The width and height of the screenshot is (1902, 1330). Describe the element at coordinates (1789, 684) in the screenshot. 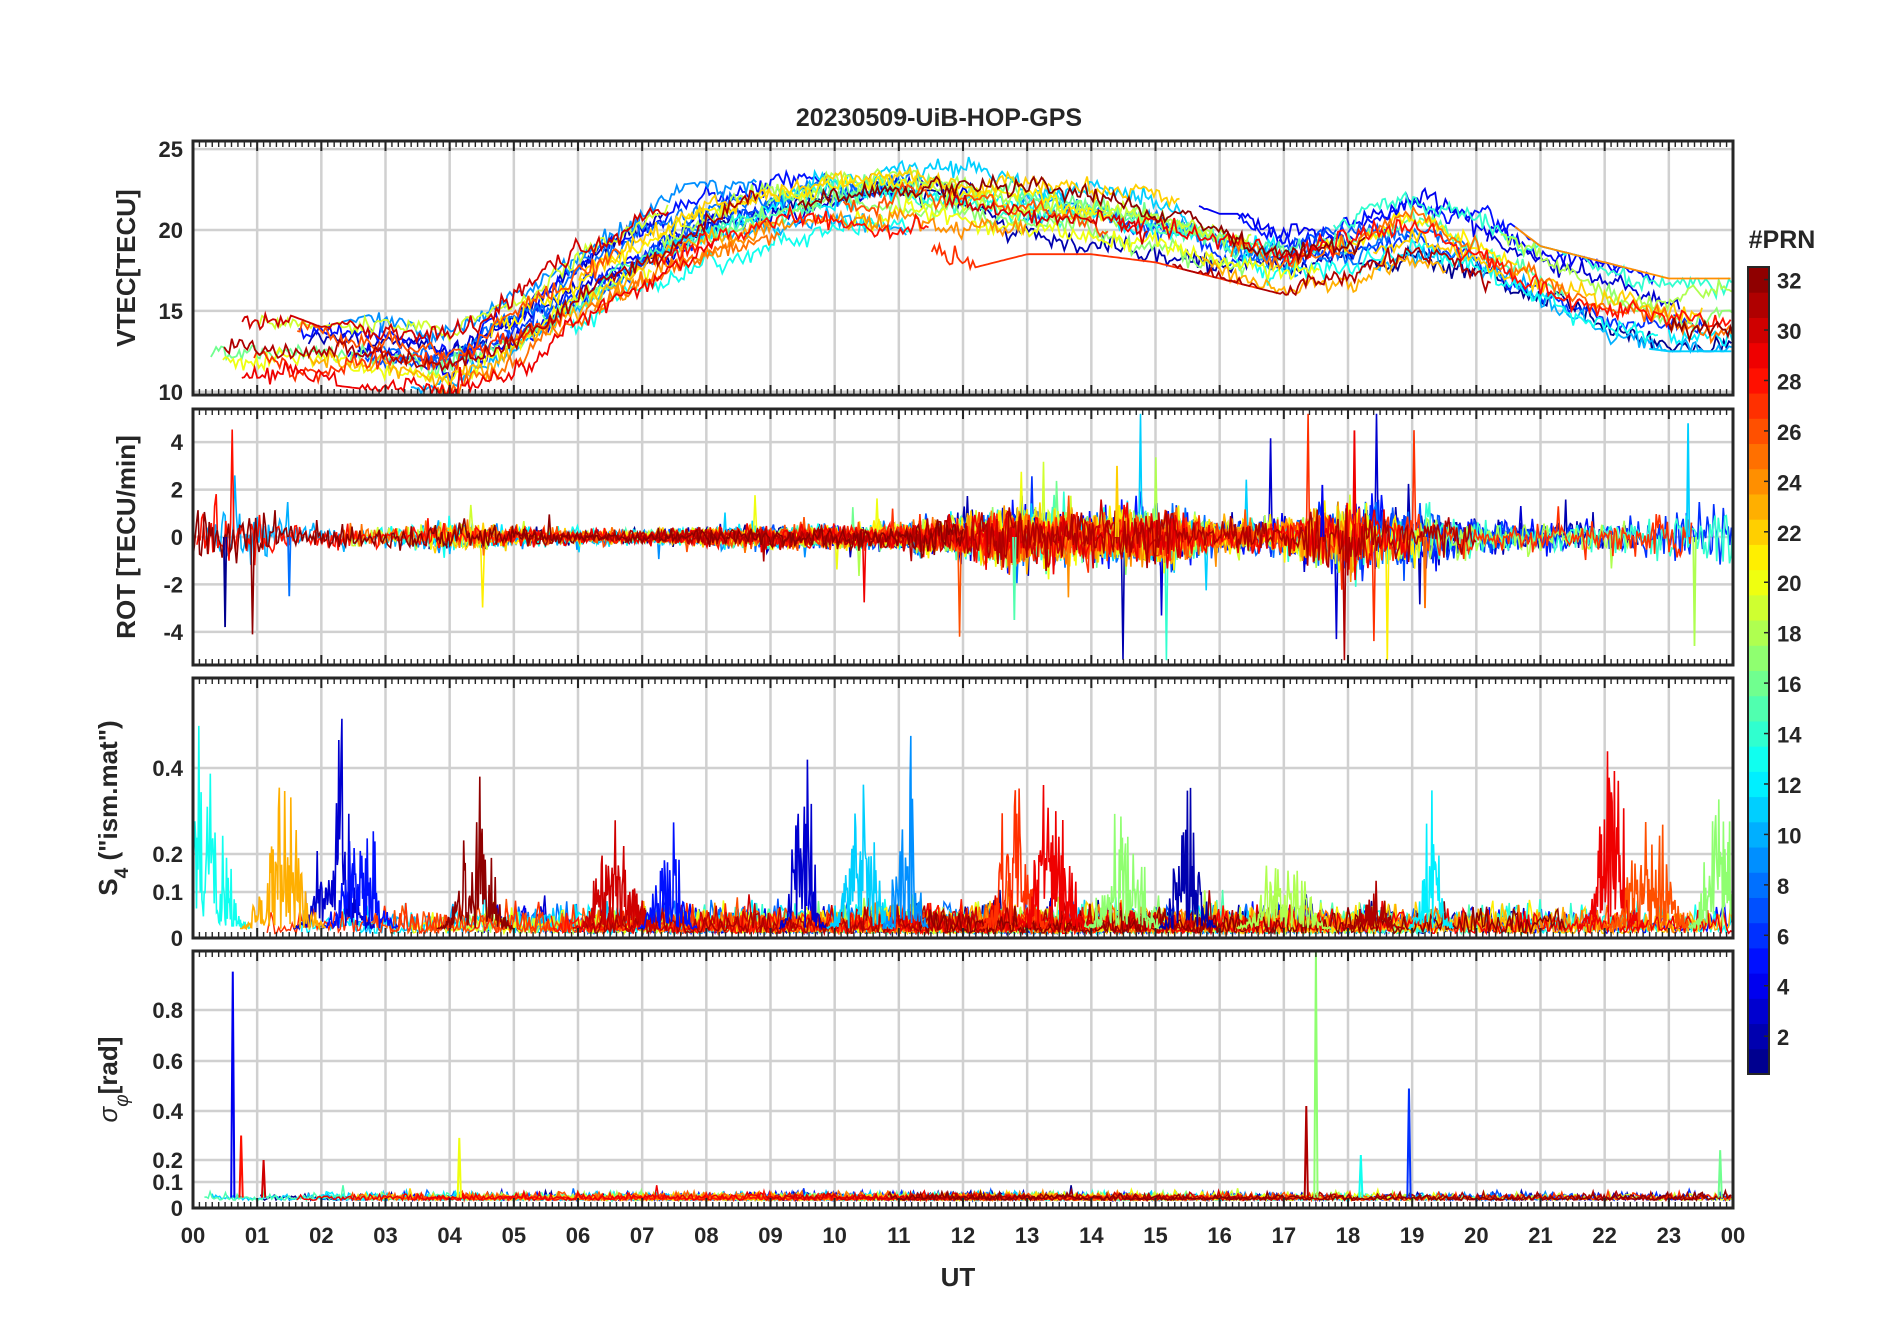

I see `colorbar-tick-label: 16` at that location.